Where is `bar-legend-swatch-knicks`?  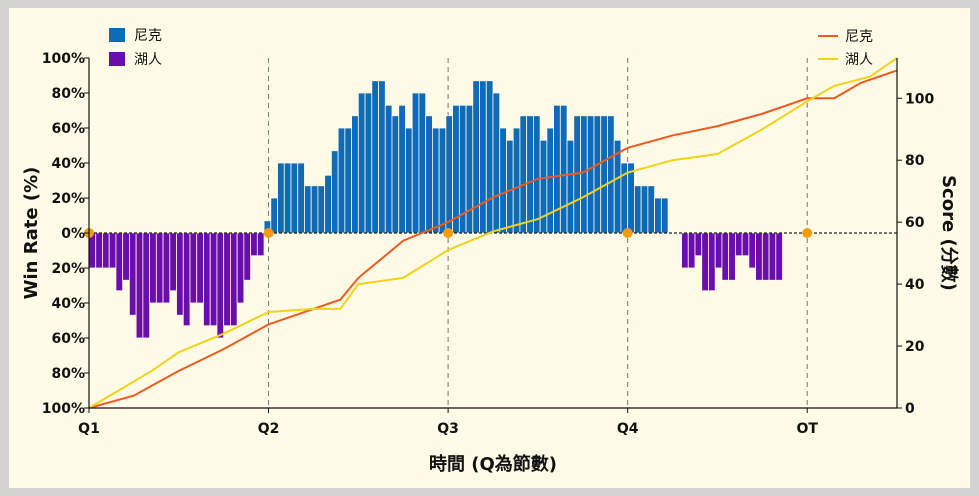 bar-legend-swatch-knicks is located at coordinates (117, 35).